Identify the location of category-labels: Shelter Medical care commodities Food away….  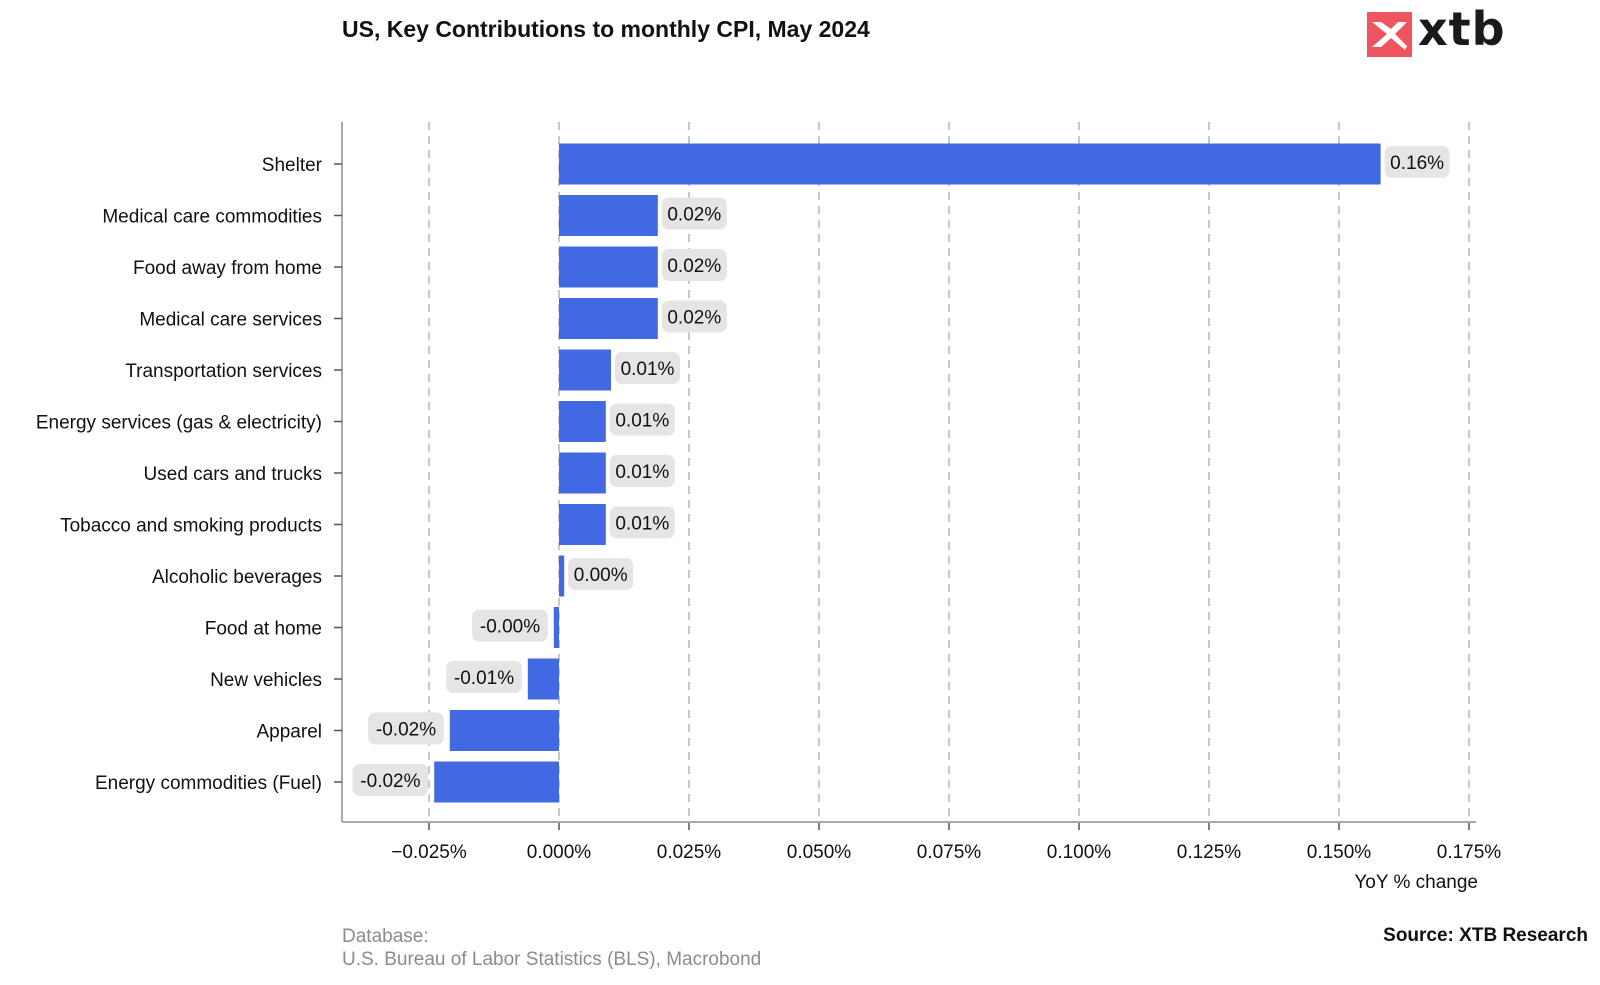
(179, 474).